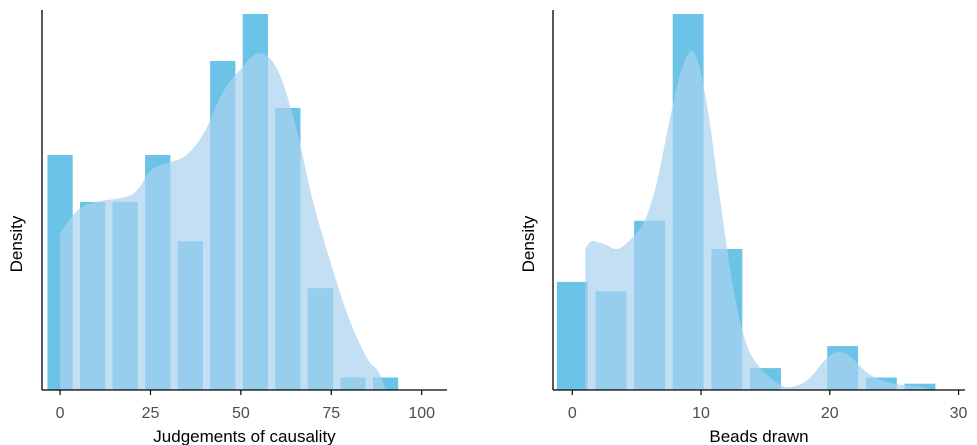 This screenshot has height=445, width=977. Describe the element at coordinates (758, 436) in the screenshot. I see `x-axis-title: Beads drawn` at that location.